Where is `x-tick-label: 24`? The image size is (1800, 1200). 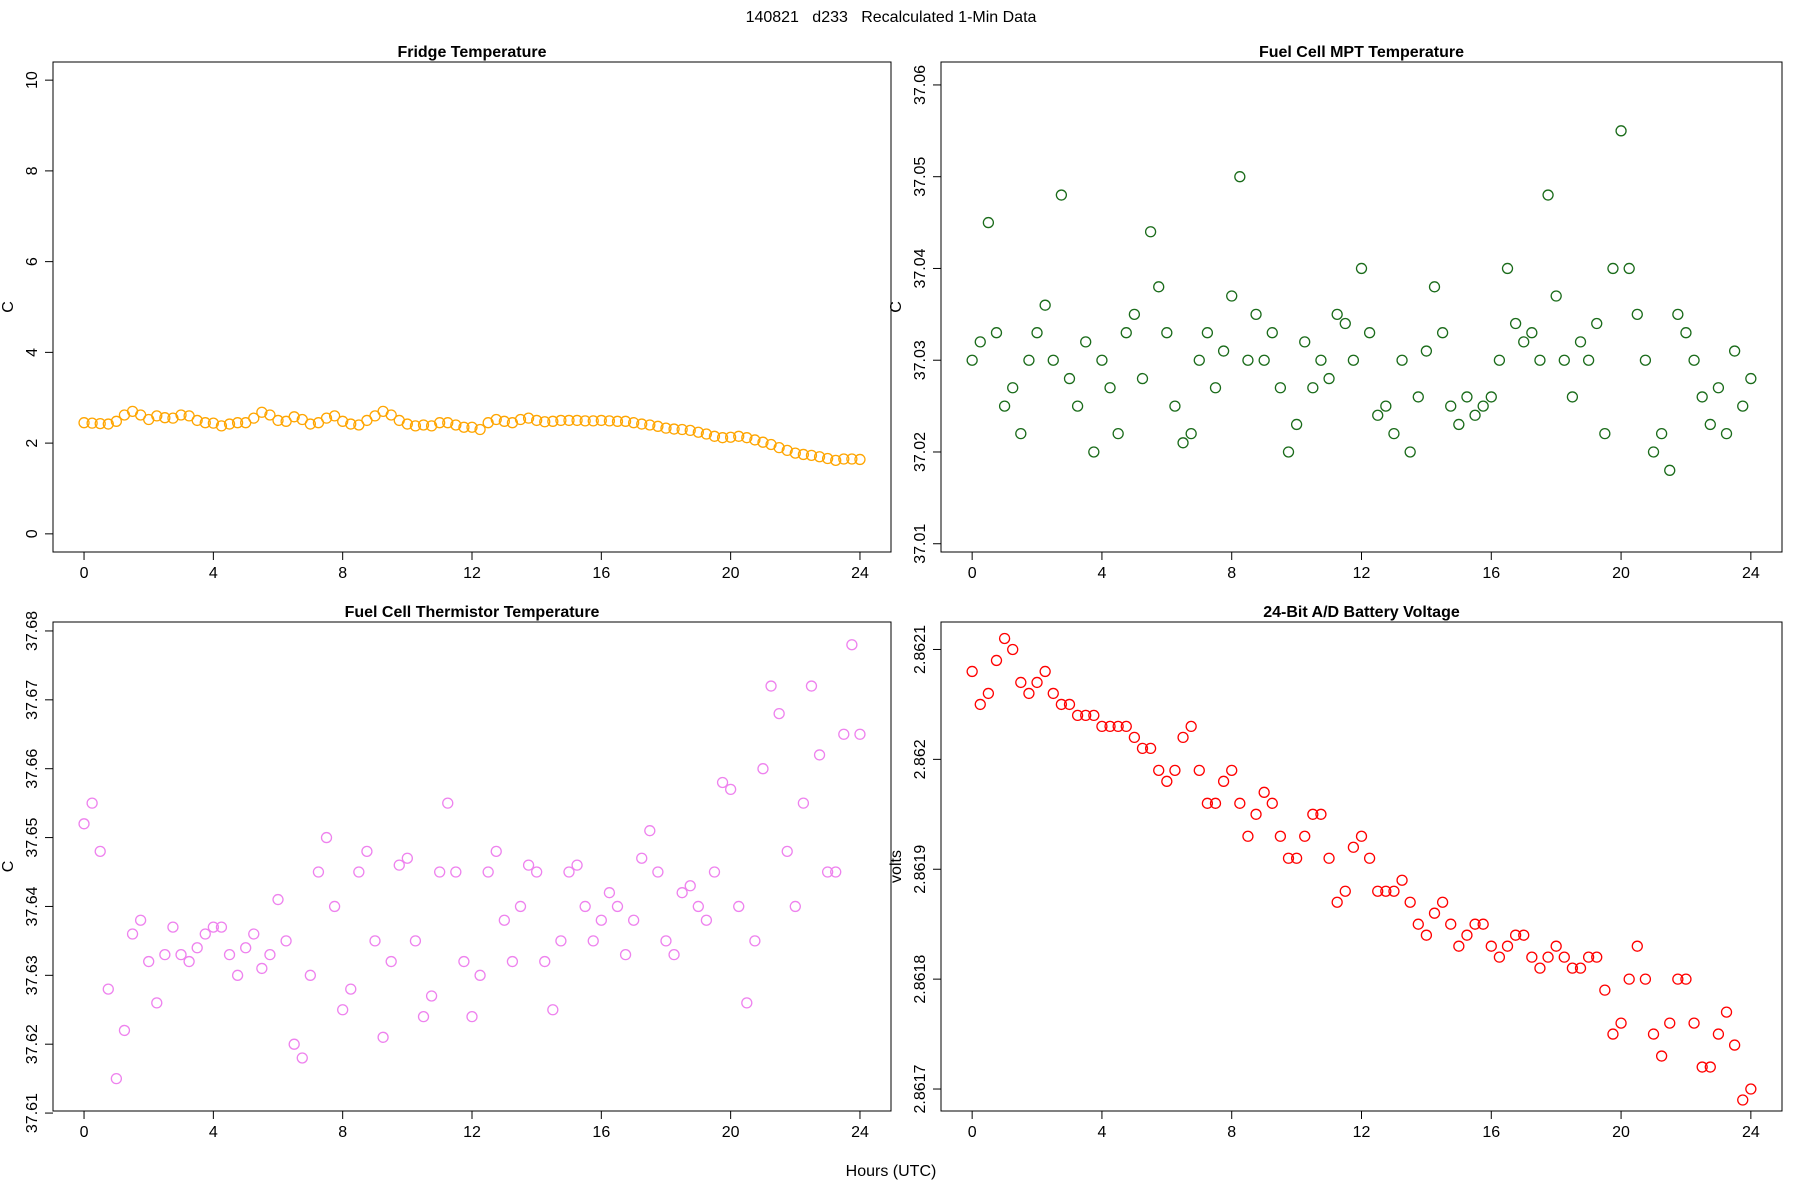
x-tick-label: 24 is located at coordinates (860, 1132).